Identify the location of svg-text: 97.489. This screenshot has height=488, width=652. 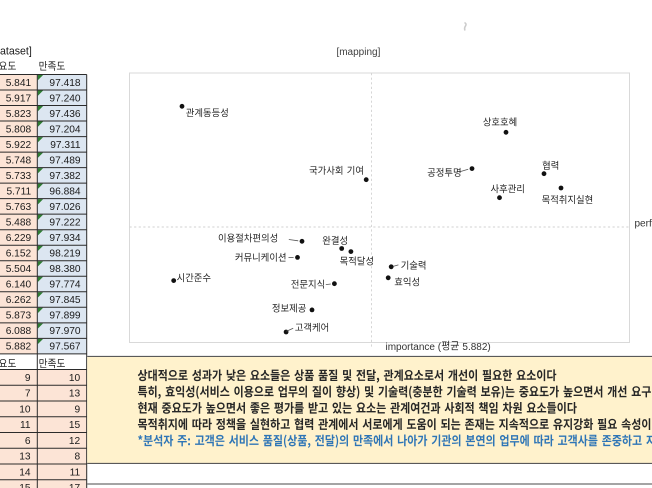
(64, 160).